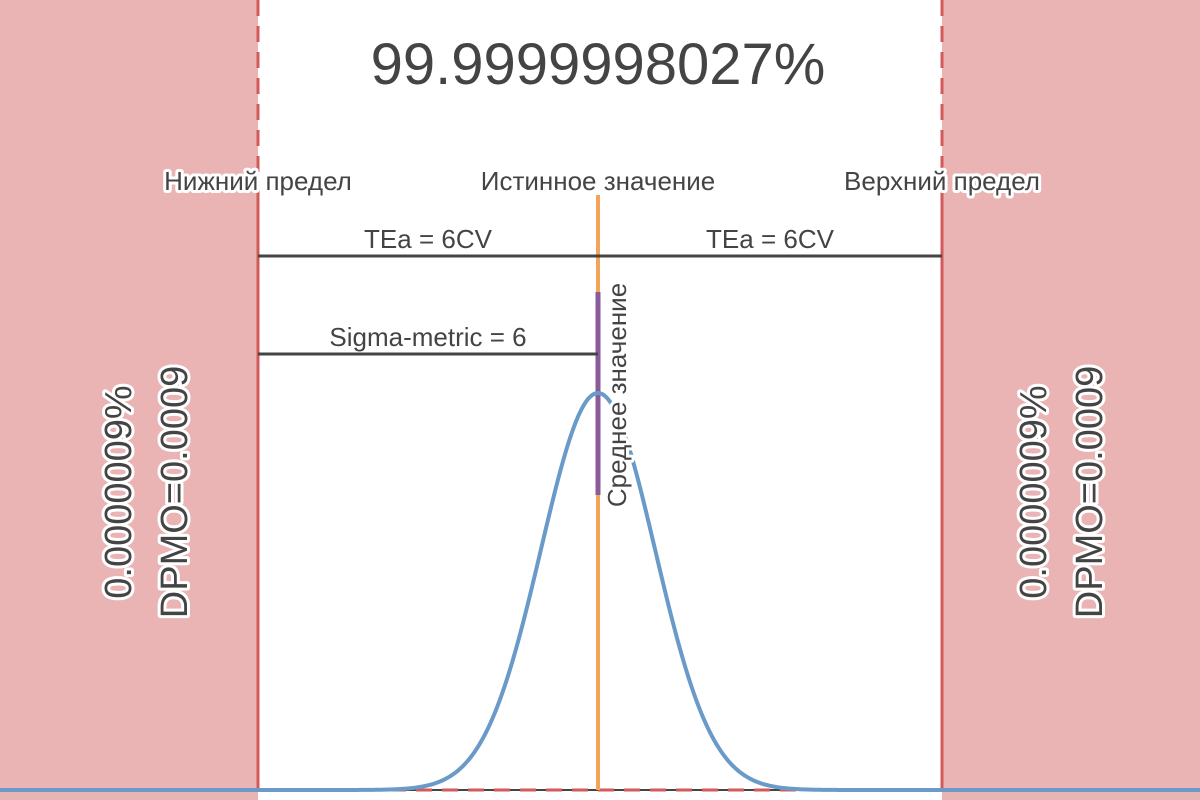 The image size is (1200, 800). Describe the element at coordinates (942, 181) in the screenshot. I see `upper-limit-label: Верхний предел` at that location.